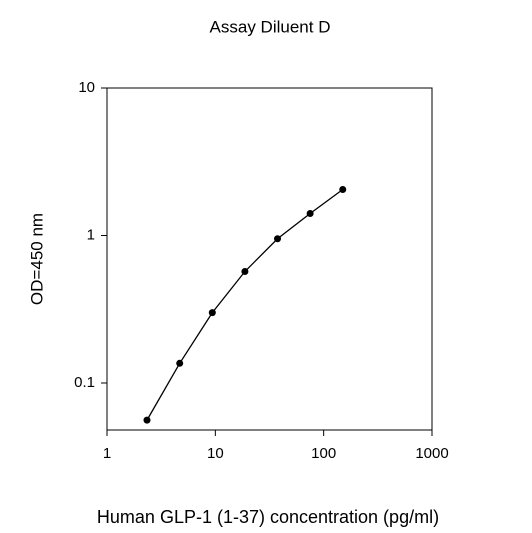 The height and width of the screenshot is (533, 532). I want to click on x-tick-label: 1, so click(107, 453).